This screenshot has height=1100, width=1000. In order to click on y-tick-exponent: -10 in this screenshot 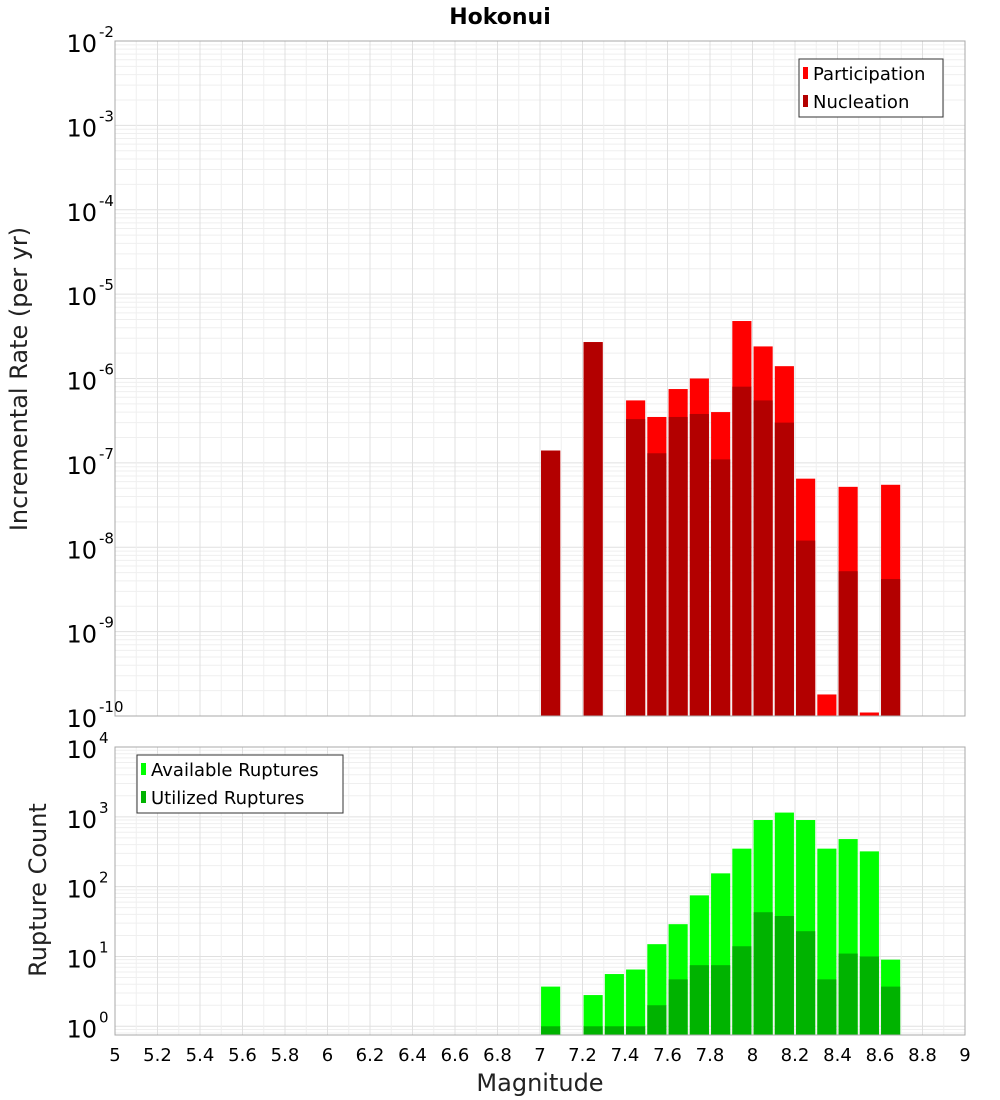, I will do `click(111, 707)`.